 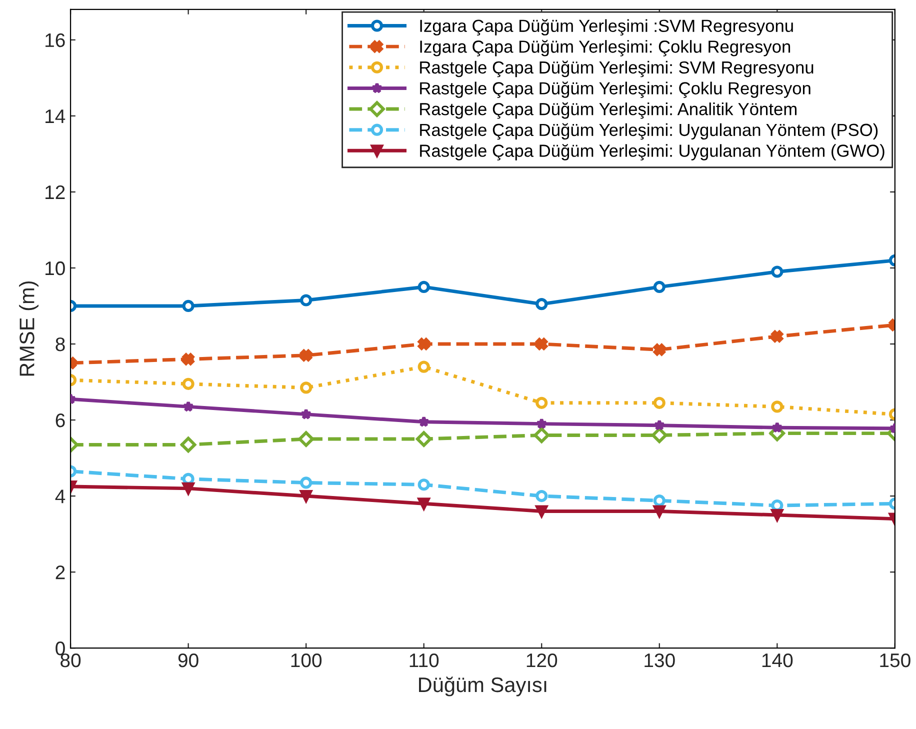 What do you see at coordinates (70, 660) in the screenshot?
I see `x-tick-label: 80` at bounding box center [70, 660].